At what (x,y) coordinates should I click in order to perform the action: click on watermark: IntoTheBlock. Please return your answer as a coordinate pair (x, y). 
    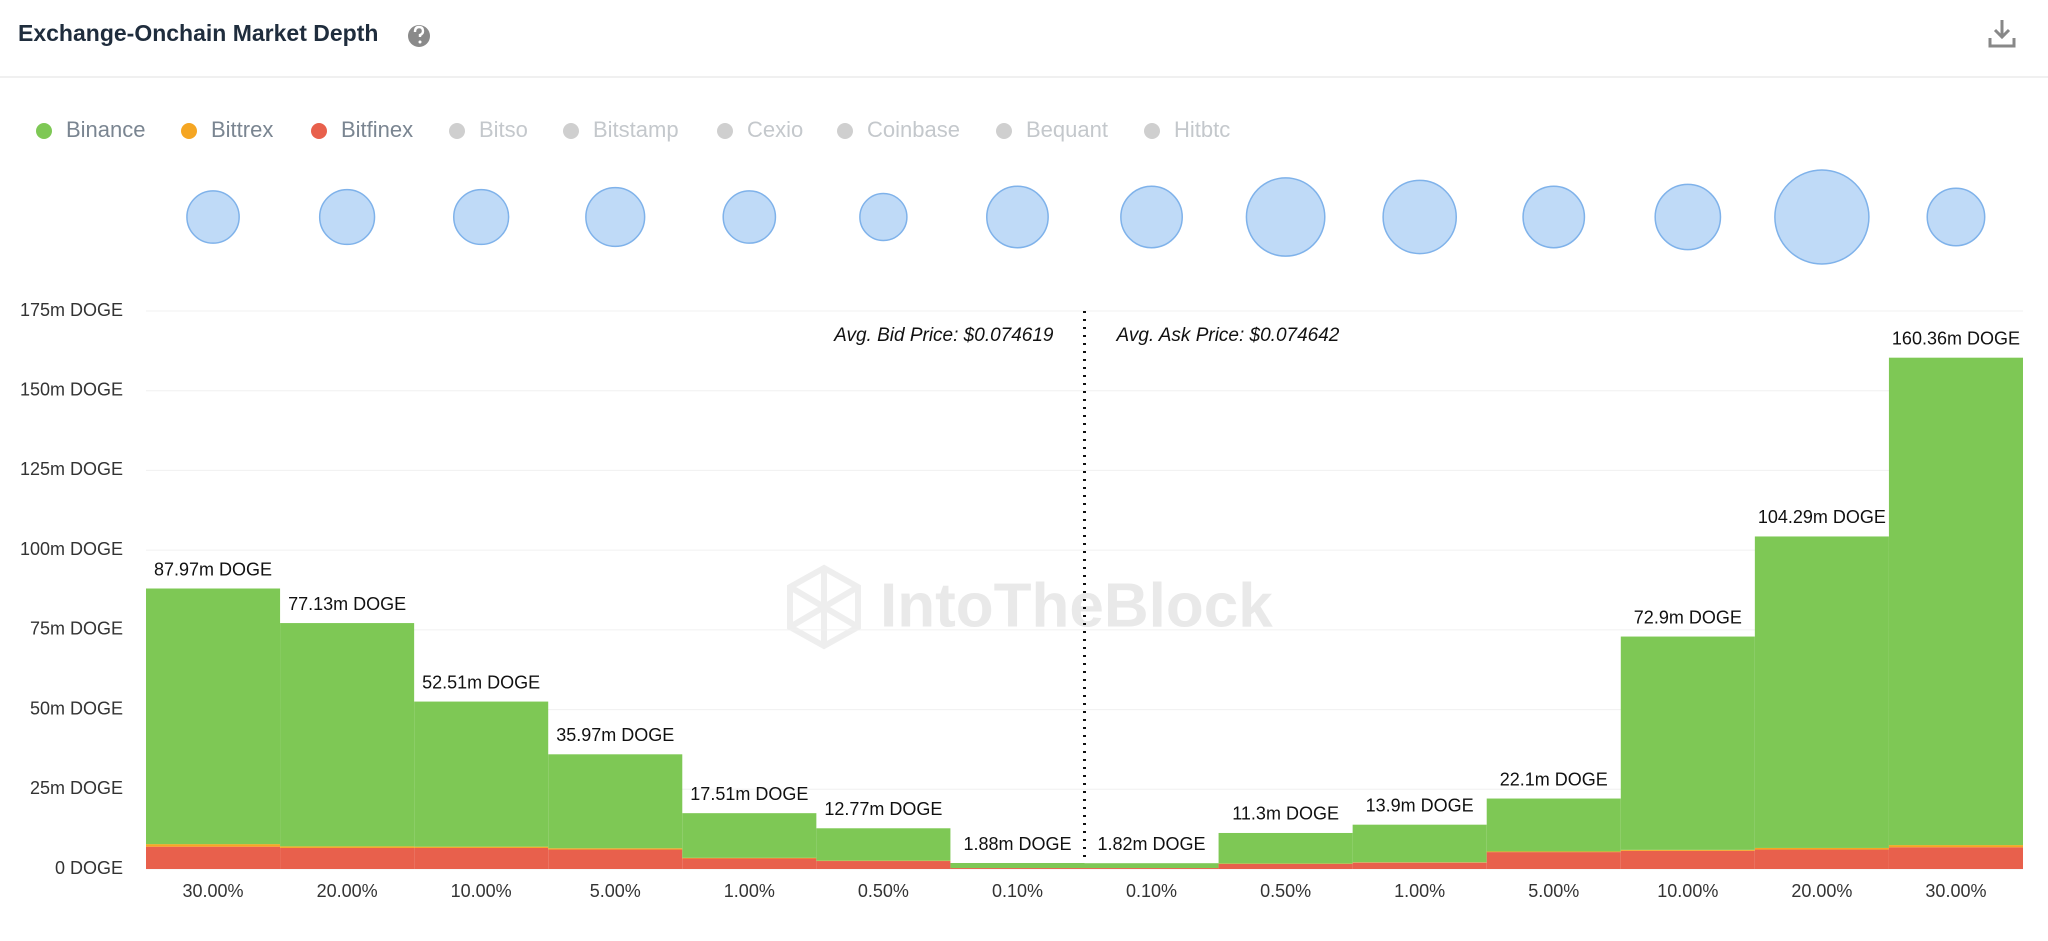
    Looking at the image, I should click on (1076, 605).